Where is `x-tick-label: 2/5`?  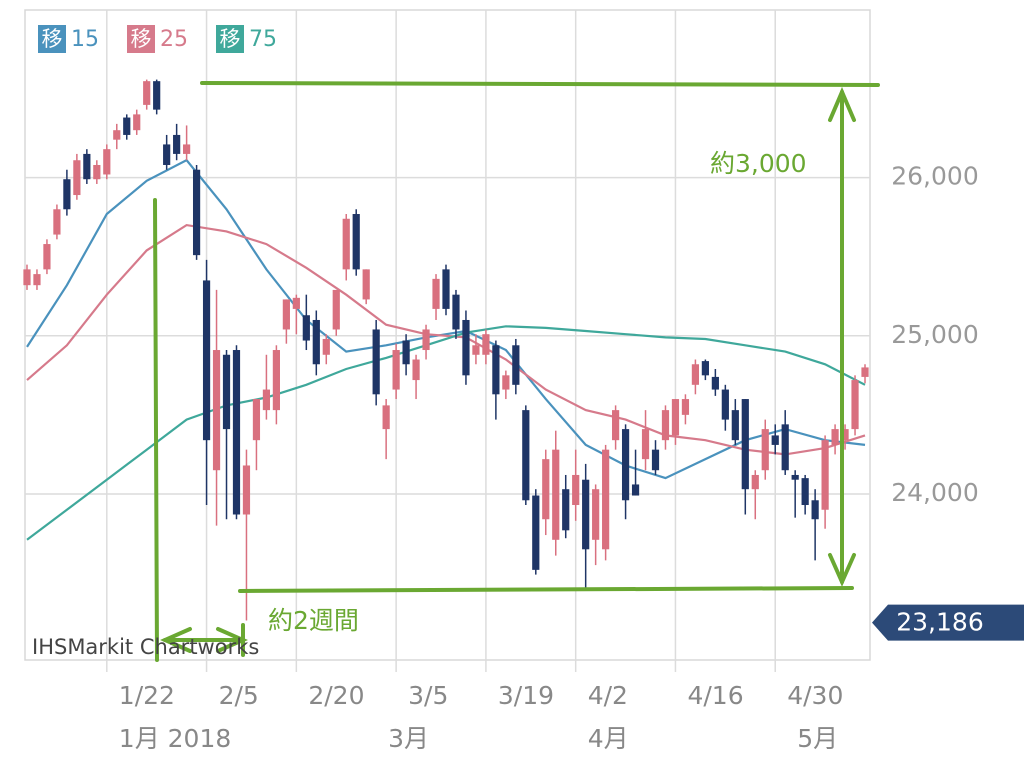
x-tick-label: 2/5 is located at coordinates (239, 695).